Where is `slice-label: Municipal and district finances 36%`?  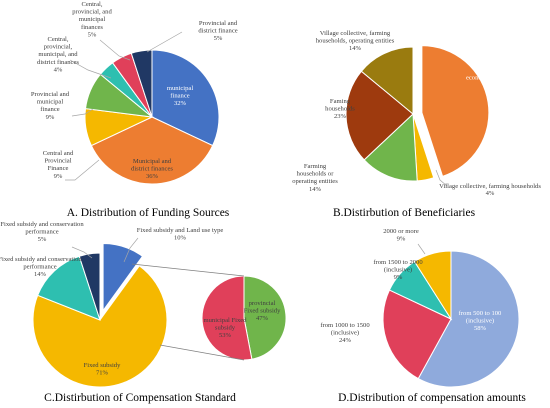 slice-label: Municipal and district finances 36% is located at coordinates (152, 169).